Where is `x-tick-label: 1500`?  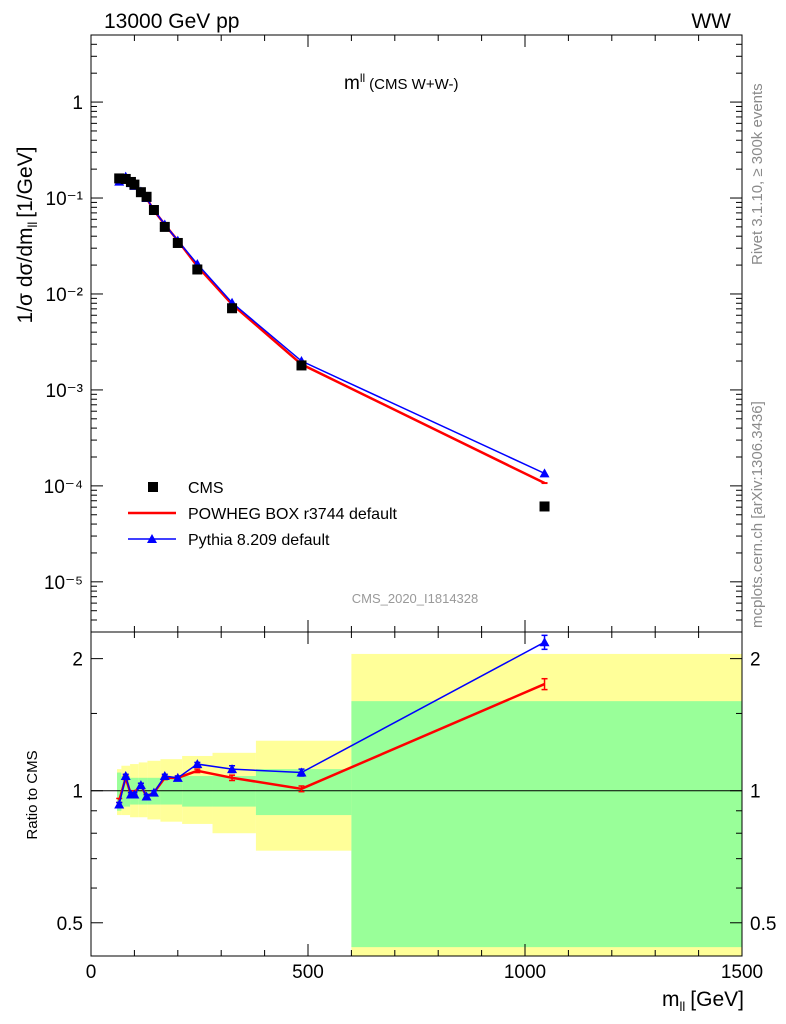
x-tick-label: 1500 is located at coordinates (742, 972).